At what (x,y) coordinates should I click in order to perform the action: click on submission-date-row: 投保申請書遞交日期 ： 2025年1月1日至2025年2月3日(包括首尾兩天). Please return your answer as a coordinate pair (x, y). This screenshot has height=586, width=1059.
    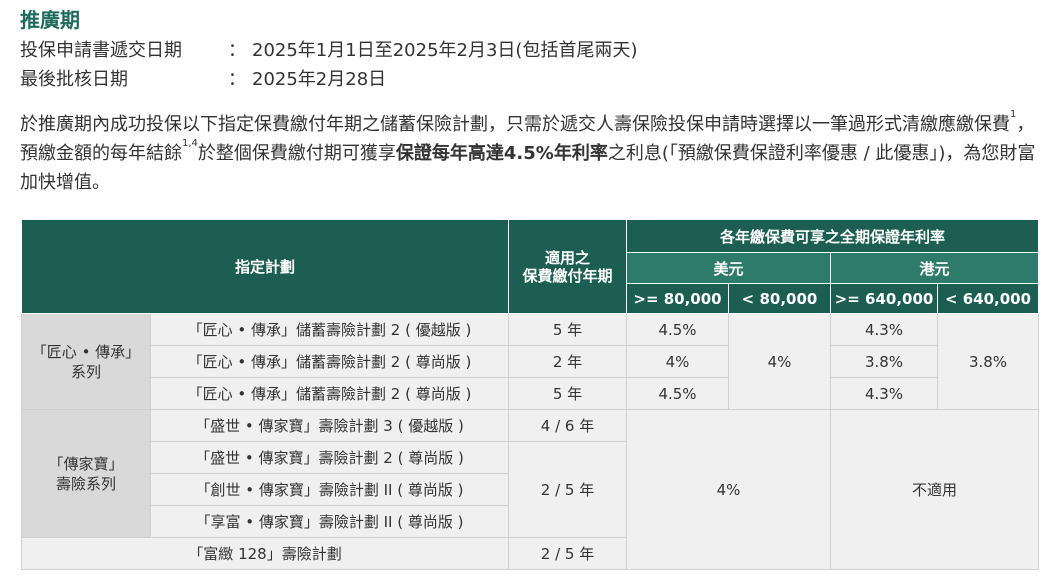
    Looking at the image, I should click on (328, 50).